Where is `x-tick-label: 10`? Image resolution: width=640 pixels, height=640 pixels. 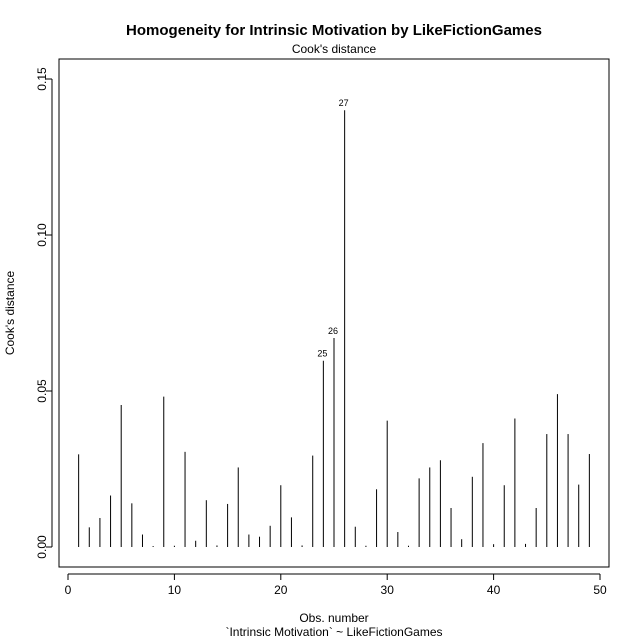
x-tick-label: 10 is located at coordinates (175, 590).